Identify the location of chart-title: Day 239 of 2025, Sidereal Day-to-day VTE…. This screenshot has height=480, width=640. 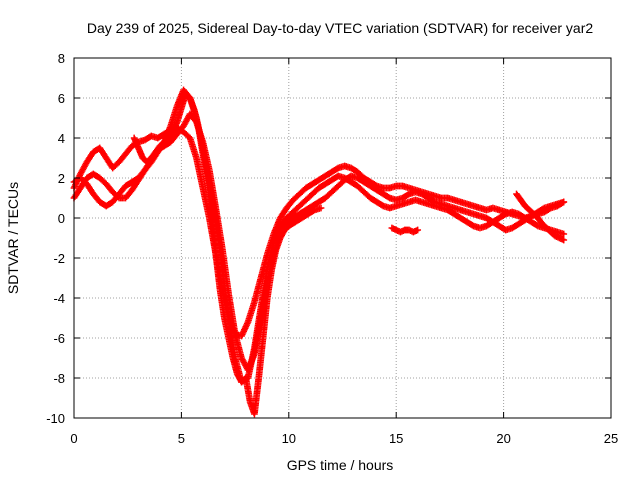
(340, 28).